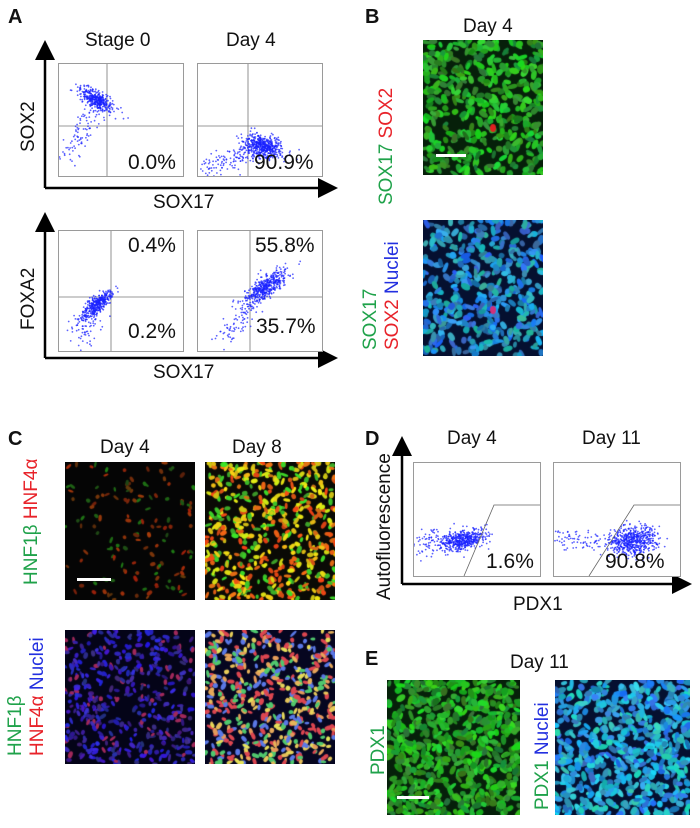 This screenshot has height=828, width=700. Describe the element at coordinates (384, 526) in the screenshot. I see `ylabel-autofluorescence: Autofluorescence` at that location.